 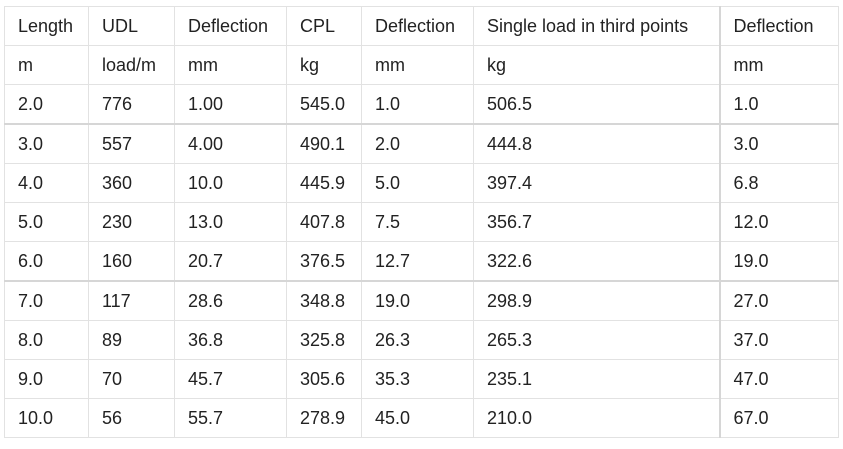 I want to click on table-row: 3.0 557 4.00 490.1 2.0 444.8 3.0, so click(x=421, y=143).